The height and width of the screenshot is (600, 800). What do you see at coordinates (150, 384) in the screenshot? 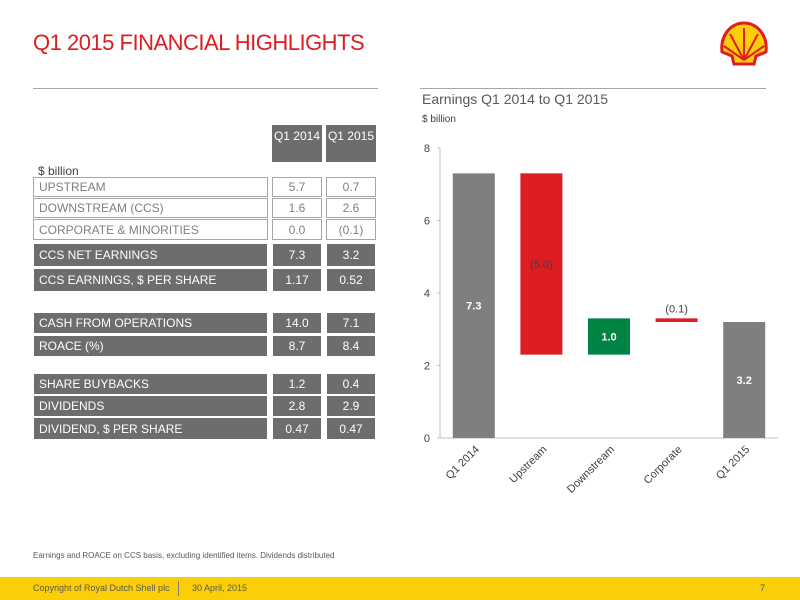
I see `row-label: SHARE BUYBACKS` at bounding box center [150, 384].